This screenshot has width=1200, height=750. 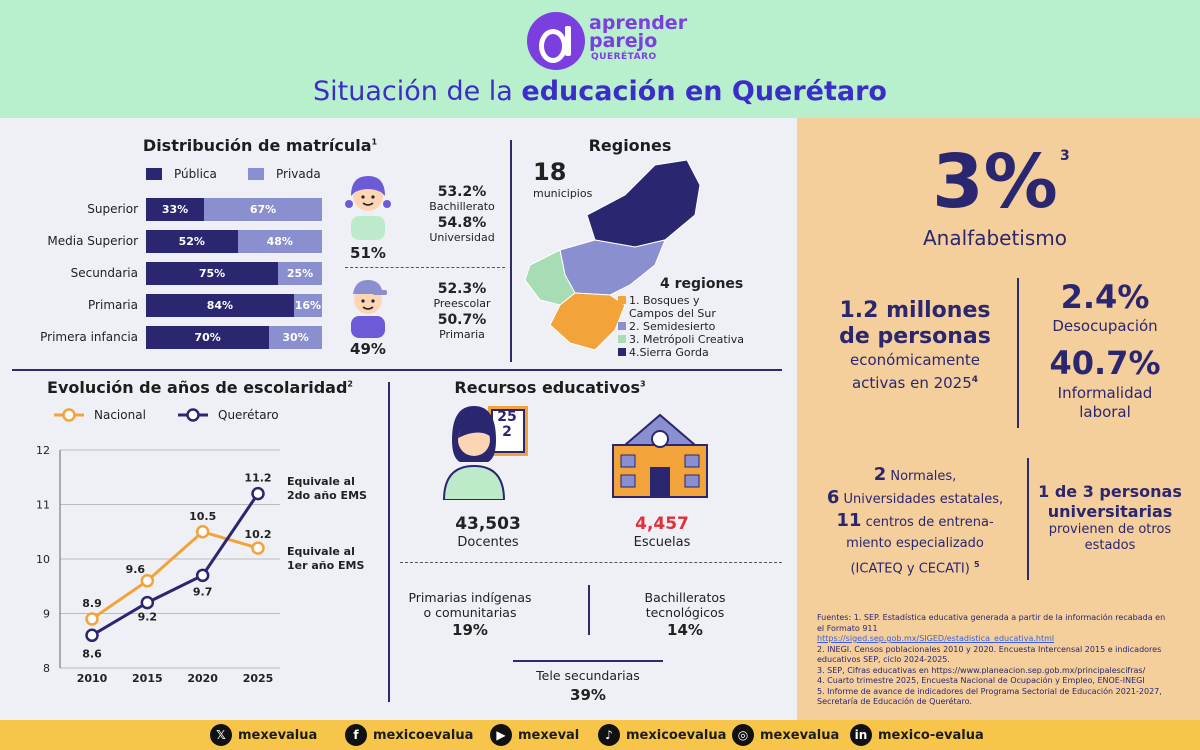 I want to click on centros-label: centros de entrena-, so click(x=929, y=522).